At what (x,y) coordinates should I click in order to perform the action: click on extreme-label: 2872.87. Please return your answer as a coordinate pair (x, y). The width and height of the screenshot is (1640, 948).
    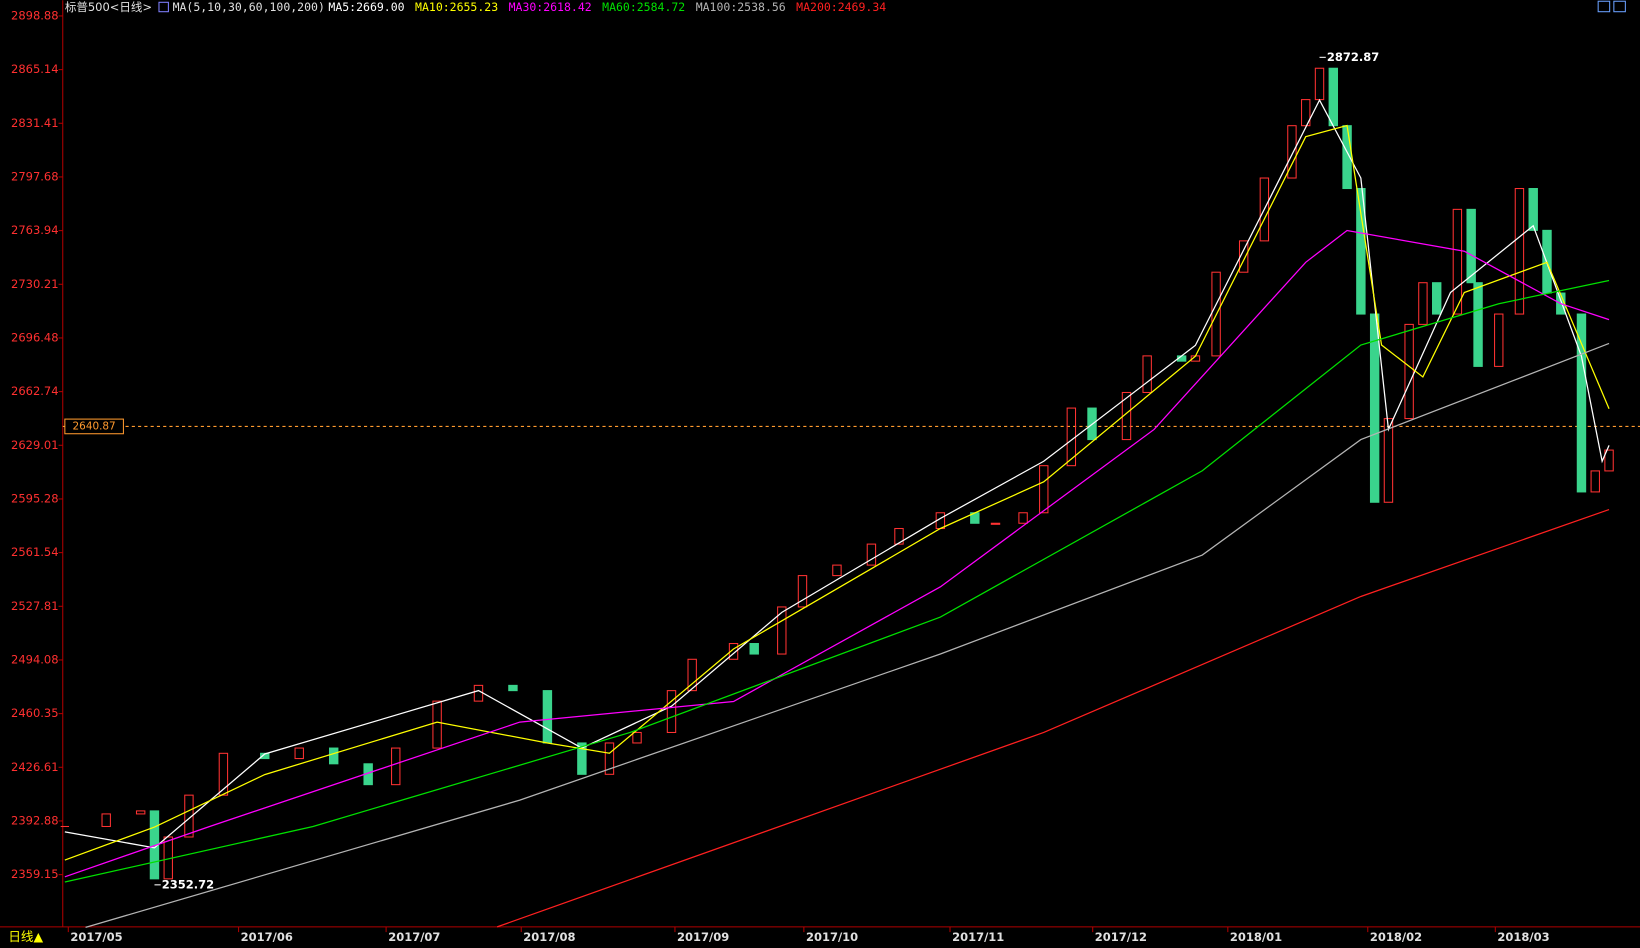
    Looking at the image, I should click on (1353, 57).